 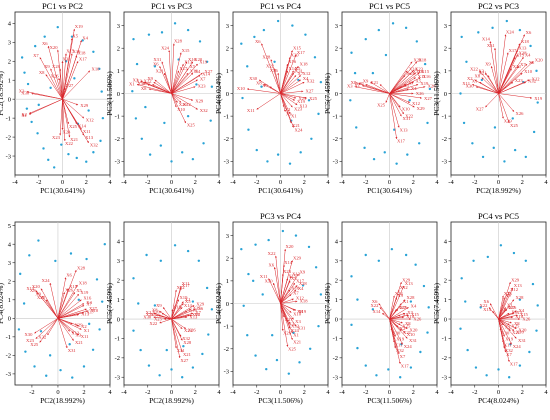 What do you see at coordinates (280, 400) in the screenshot?
I see `x-axis-label: PC3(11.506%)` at bounding box center [280, 400].